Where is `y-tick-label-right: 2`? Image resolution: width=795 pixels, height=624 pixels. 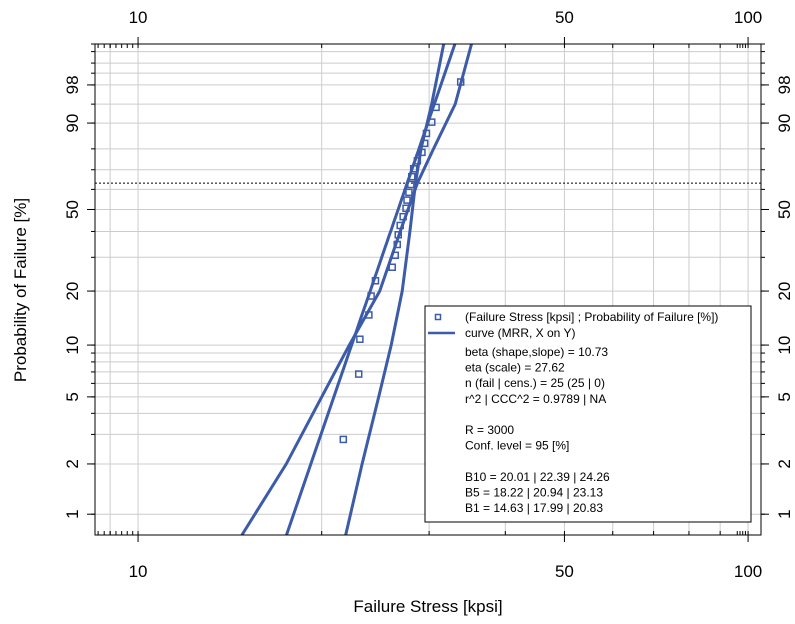 y-tick-label-right: 2 is located at coordinates (784, 463).